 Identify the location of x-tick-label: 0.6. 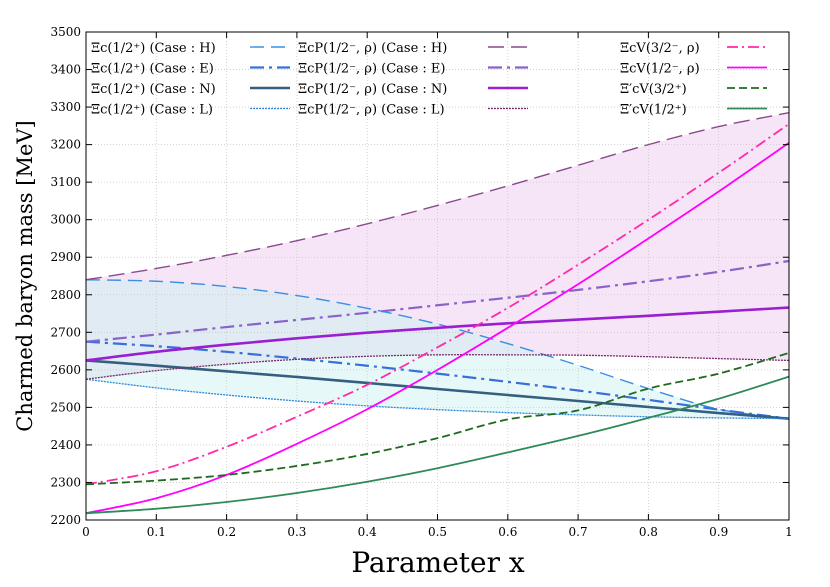
(507, 532).